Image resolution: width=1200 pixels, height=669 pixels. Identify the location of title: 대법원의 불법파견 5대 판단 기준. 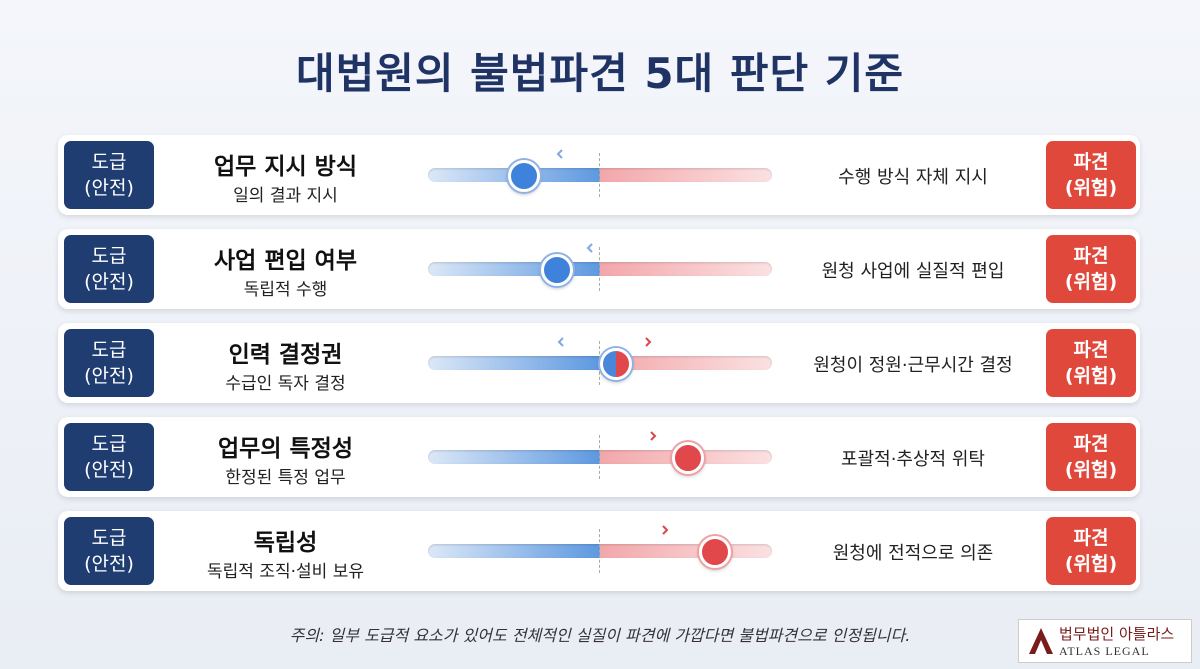
(600, 73).